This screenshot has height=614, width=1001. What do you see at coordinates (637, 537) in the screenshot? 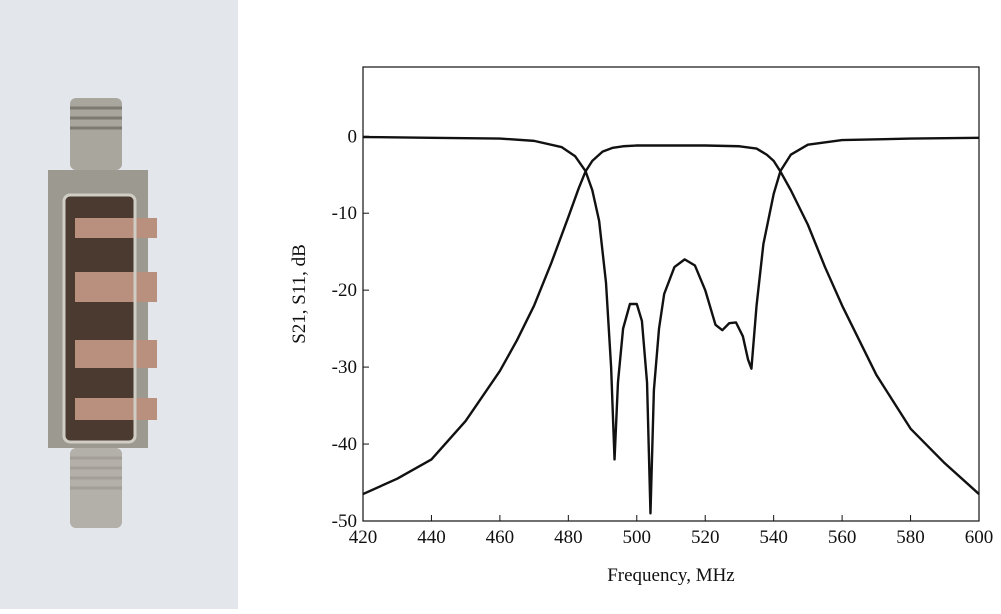
I see `x-tick-label: 500` at bounding box center [637, 537].